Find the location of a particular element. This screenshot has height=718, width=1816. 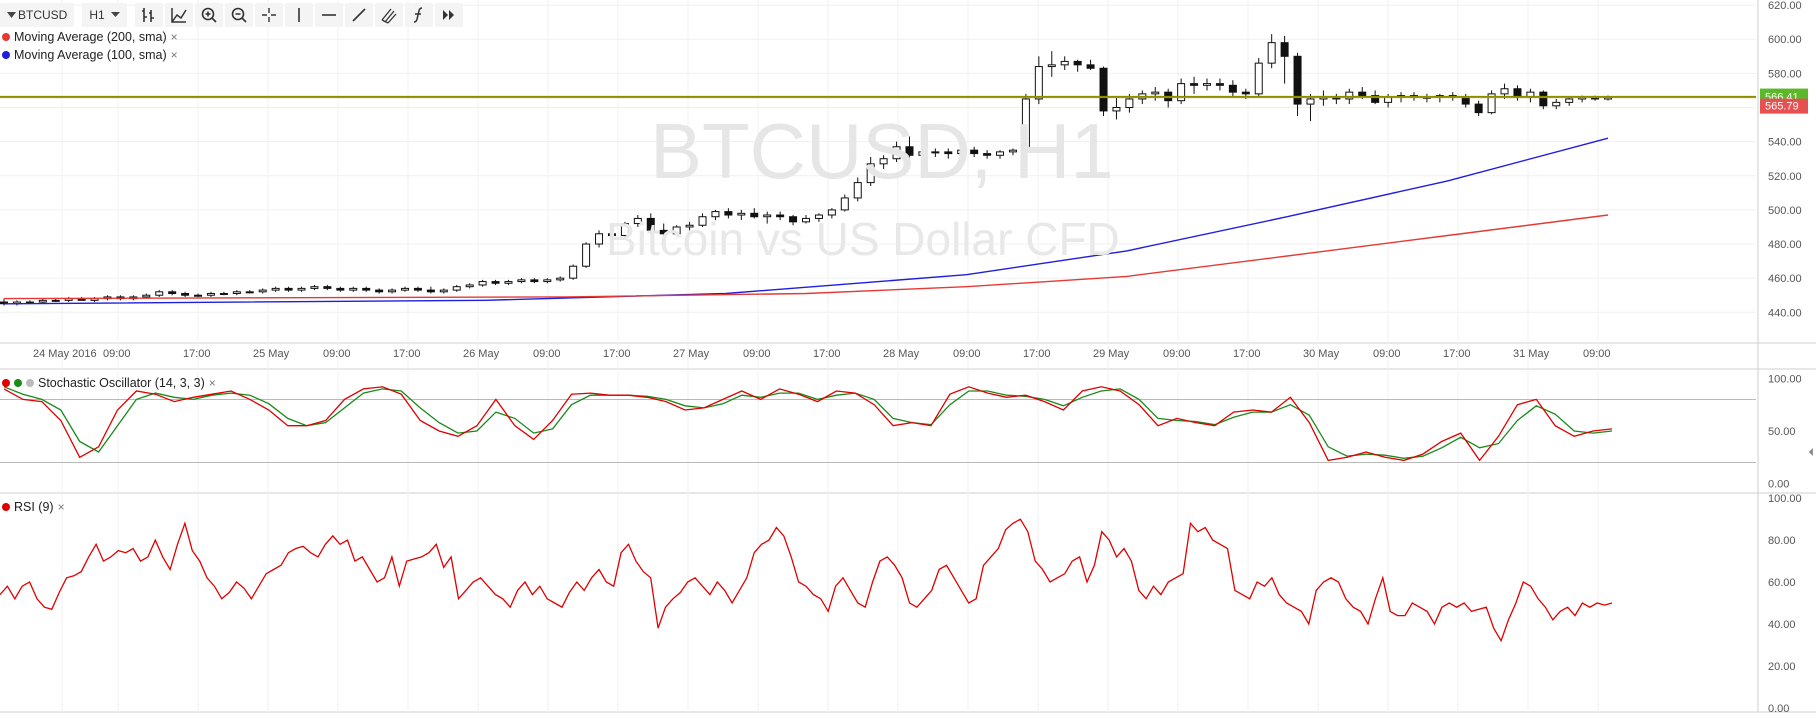

horizontal-line-button is located at coordinates (328, 15).